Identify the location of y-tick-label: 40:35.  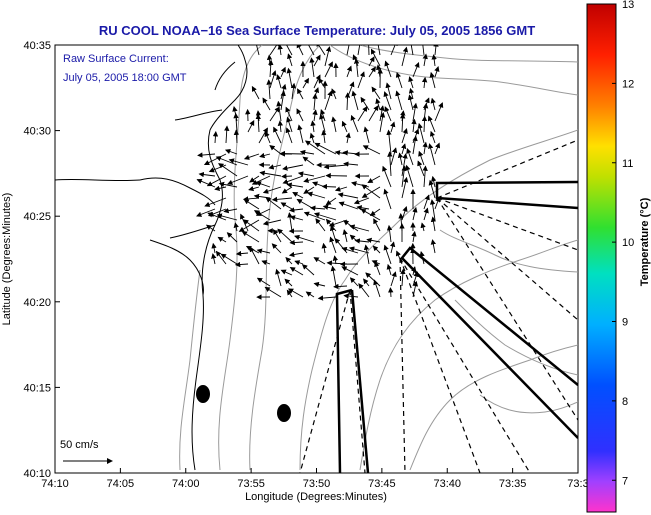
(37, 46).